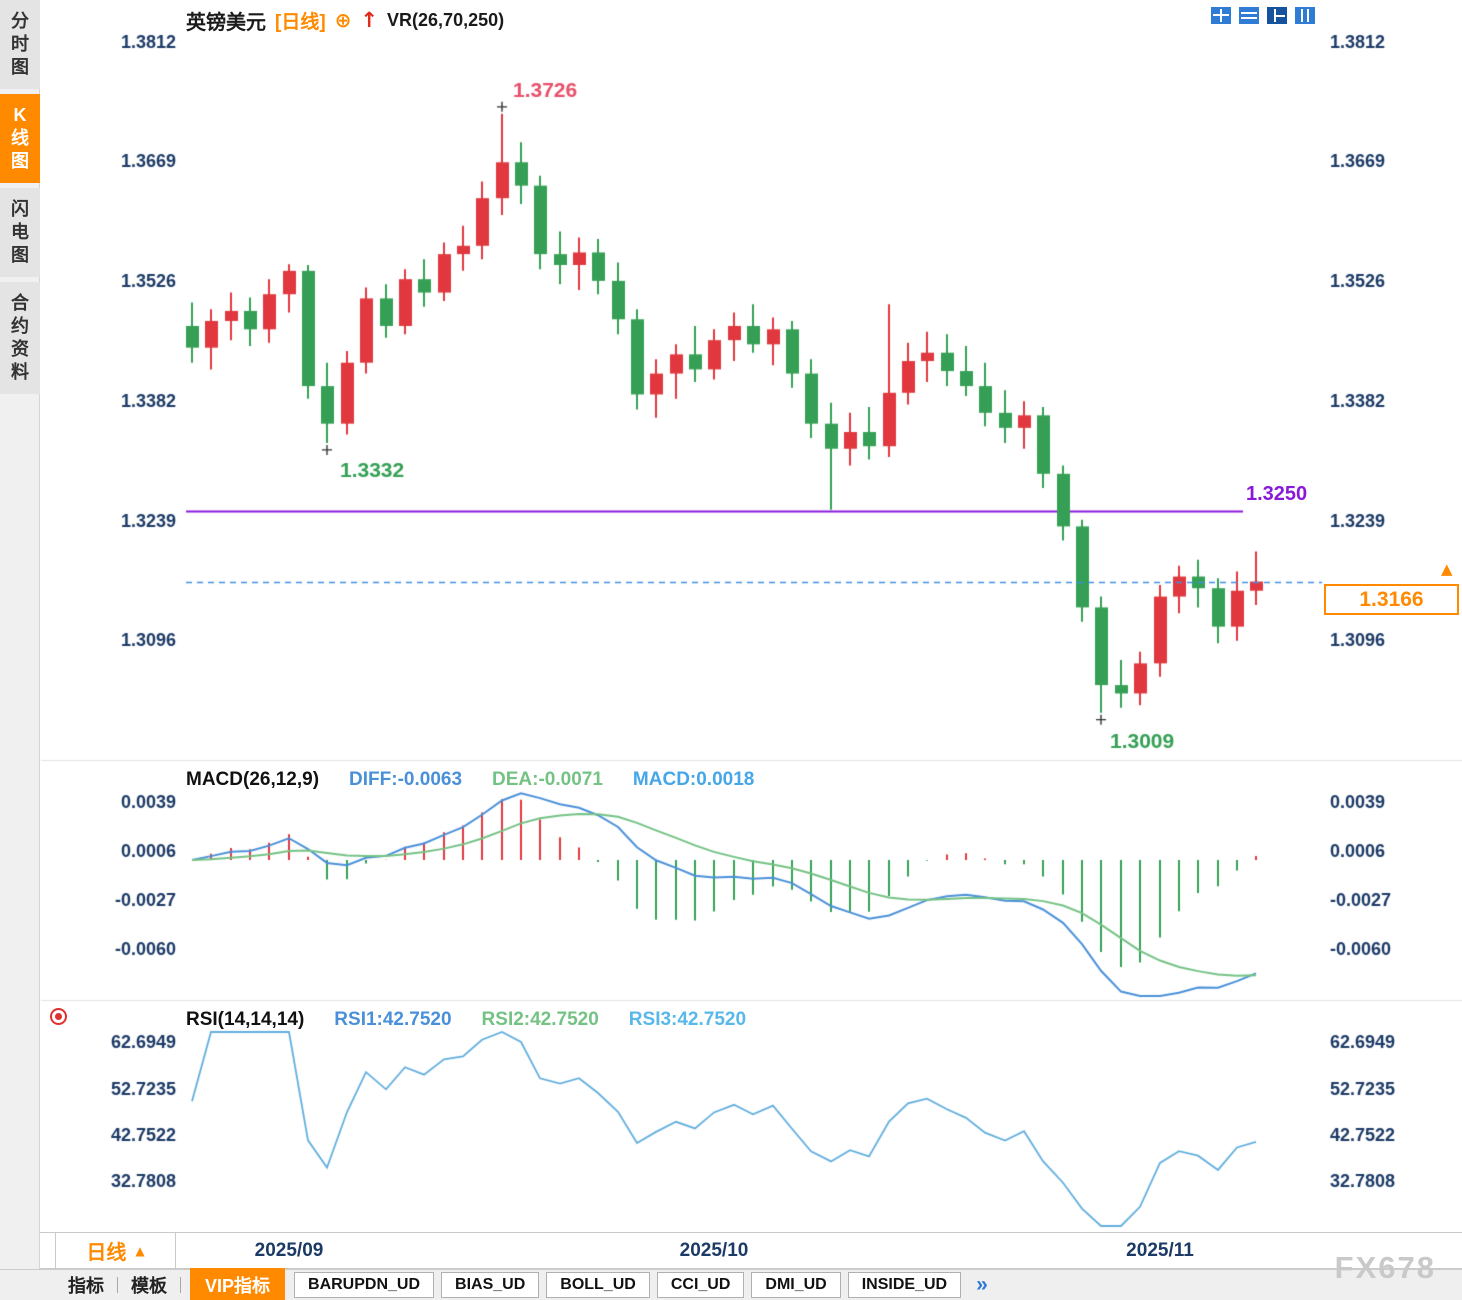 Image resolution: width=1462 pixels, height=1300 pixels. Describe the element at coordinates (245, 1019) in the screenshot. I see `rsi-title: RSI(14,14,14)` at that location.